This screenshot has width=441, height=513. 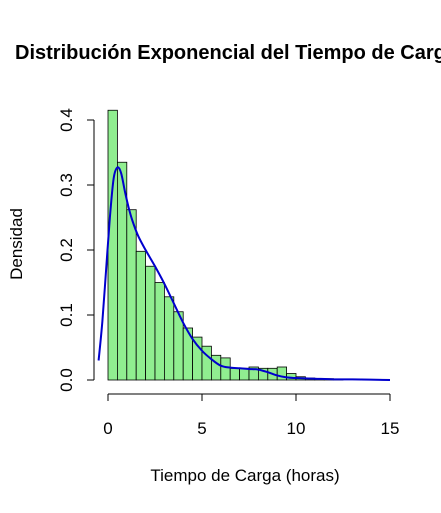 I want to click on y-tick-label: 0.2, so click(x=66, y=250).